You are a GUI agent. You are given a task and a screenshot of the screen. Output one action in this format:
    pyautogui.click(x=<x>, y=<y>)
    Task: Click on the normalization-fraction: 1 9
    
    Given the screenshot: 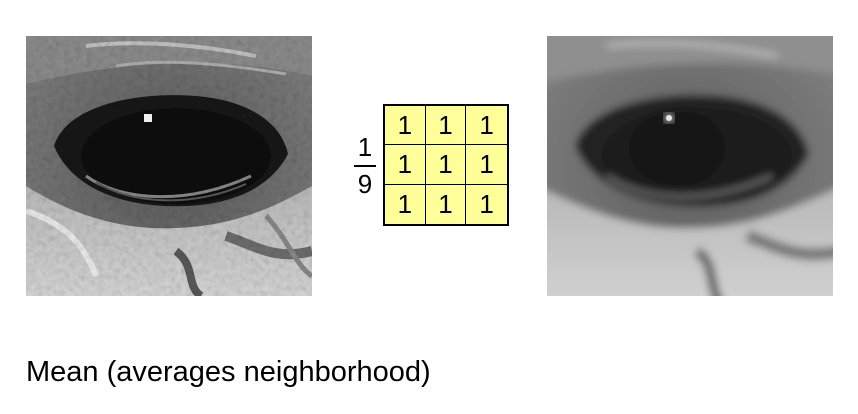 What is the action you would take?
    pyautogui.click(x=365, y=166)
    